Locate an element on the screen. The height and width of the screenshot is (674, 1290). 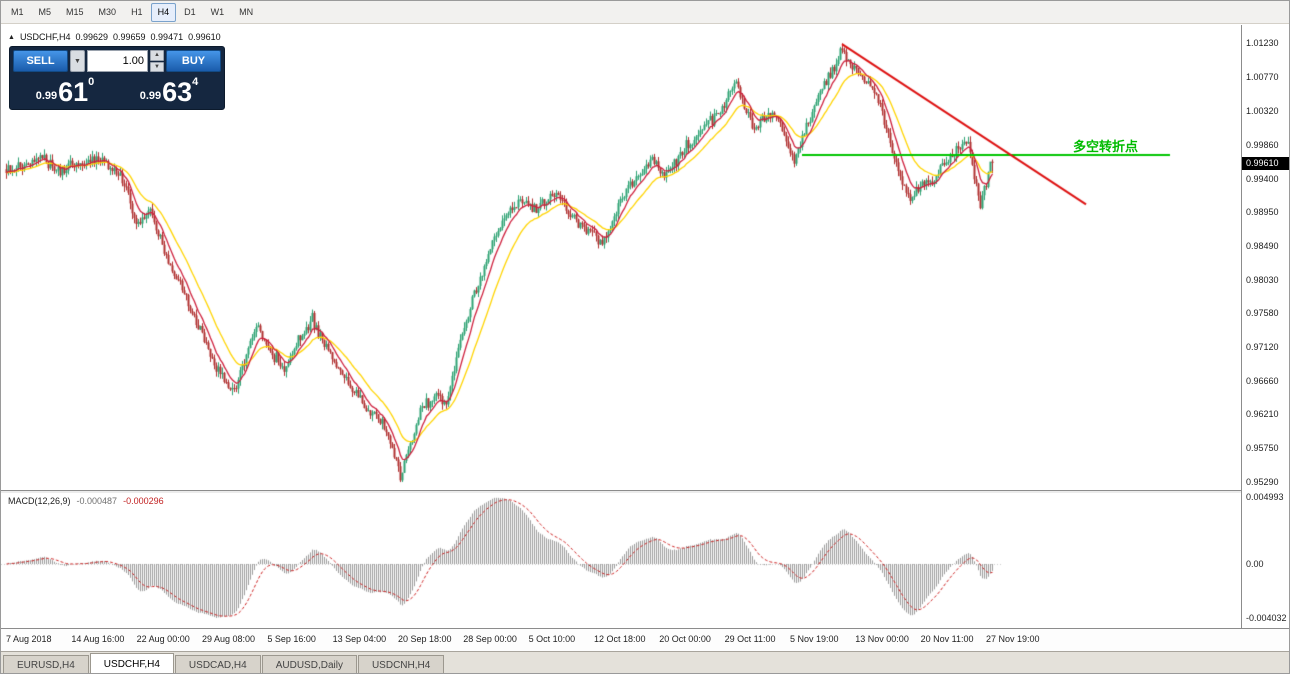
time-axis-label: 12 Oct 18:00 is located at coordinates (619, 639).